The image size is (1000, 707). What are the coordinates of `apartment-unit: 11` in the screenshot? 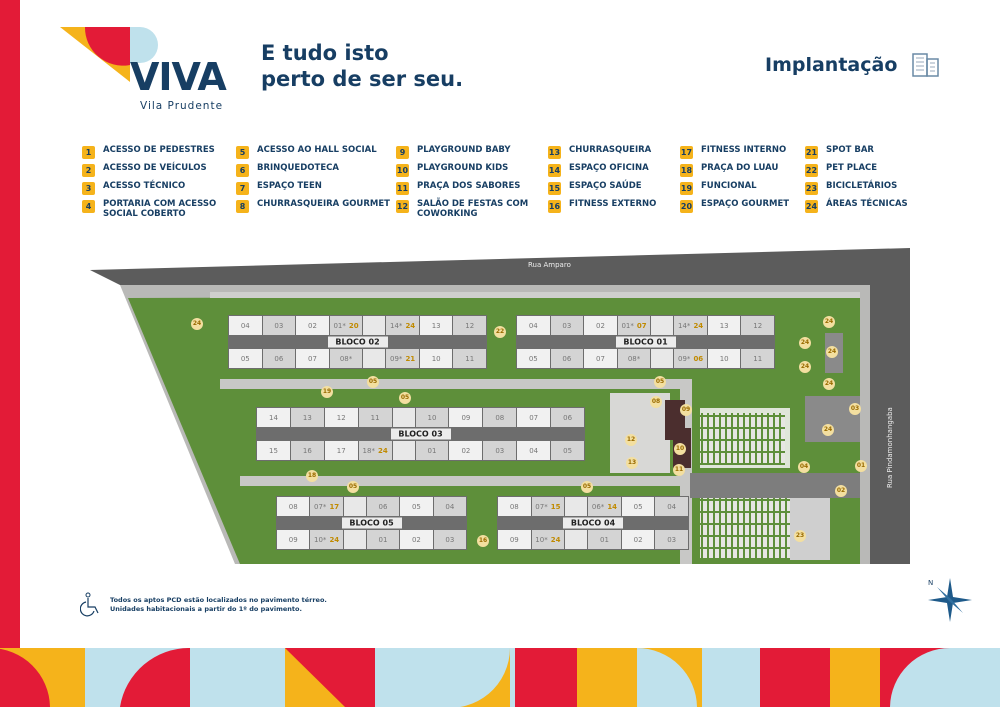 It's located at (758, 358).